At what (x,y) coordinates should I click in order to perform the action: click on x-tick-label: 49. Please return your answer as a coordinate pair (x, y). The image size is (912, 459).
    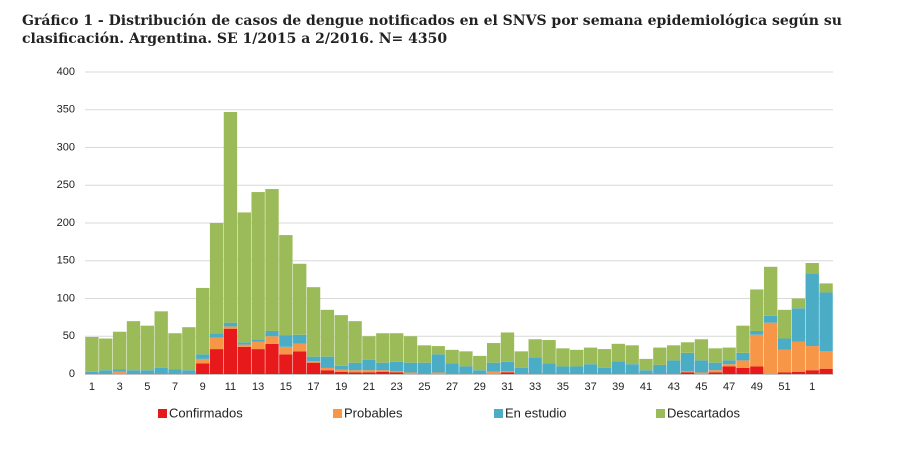
    Looking at the image, I should click on (757, 387).